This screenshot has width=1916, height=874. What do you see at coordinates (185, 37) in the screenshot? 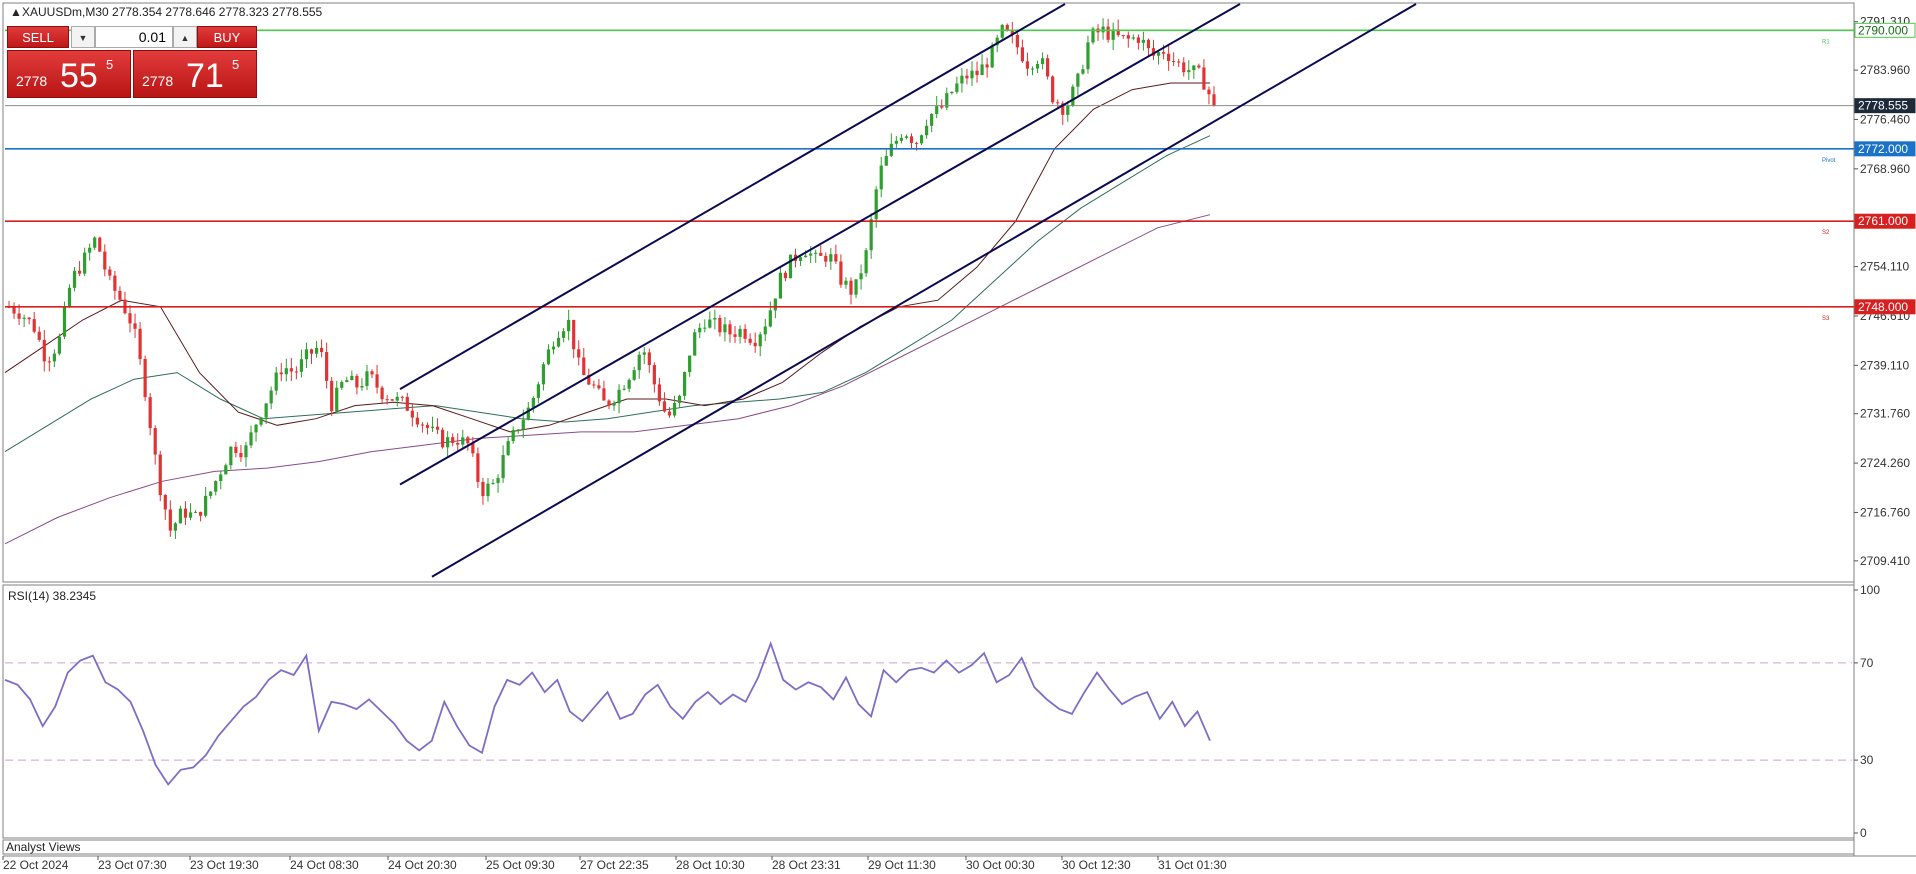
I see `lot-increase-arrow-icon: ▲` at bounding box center [185, 37].